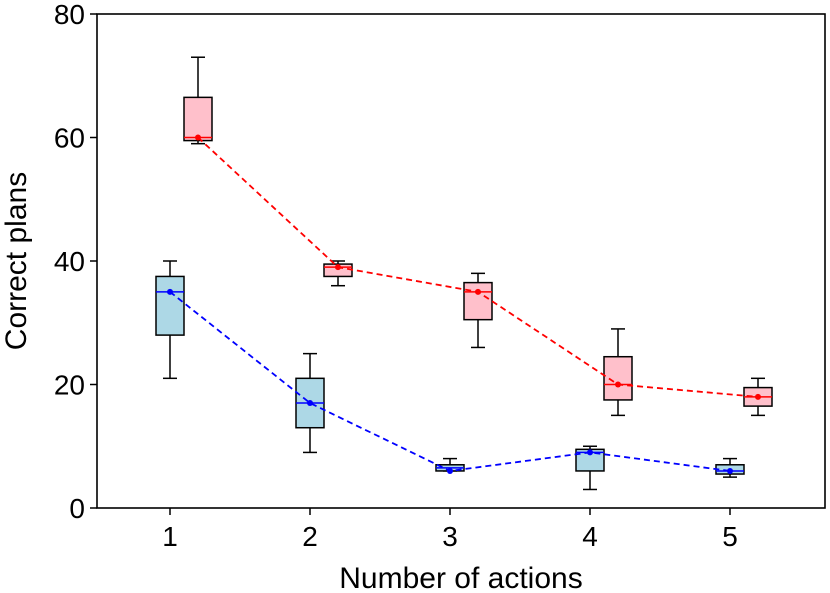  I want to click on y-axis: 0 20 40 60 80, so click(75, 262).